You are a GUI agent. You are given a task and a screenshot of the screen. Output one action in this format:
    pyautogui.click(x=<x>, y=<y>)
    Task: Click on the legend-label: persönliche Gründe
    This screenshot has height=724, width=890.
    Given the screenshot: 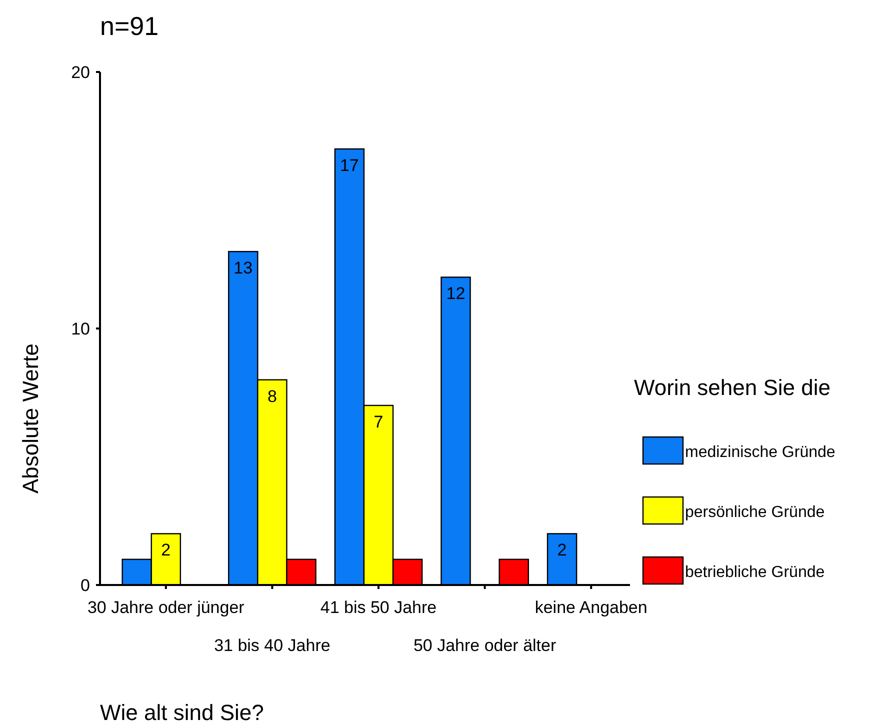 What is the action you would take?
    pyautogui.click(x=755, y=512)
    